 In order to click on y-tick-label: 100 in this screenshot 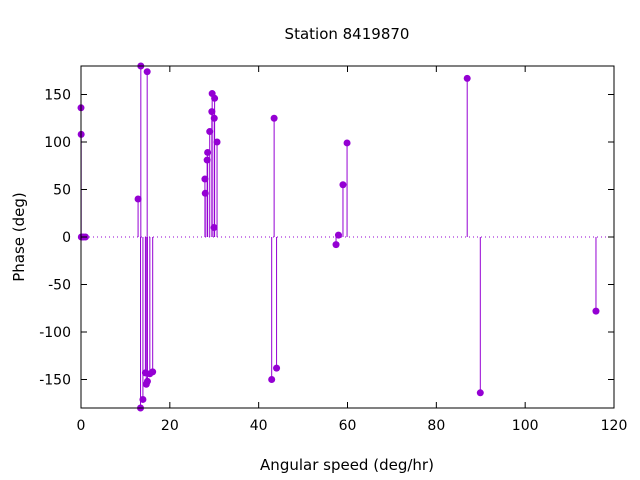, I will do `click(57, 143)`.